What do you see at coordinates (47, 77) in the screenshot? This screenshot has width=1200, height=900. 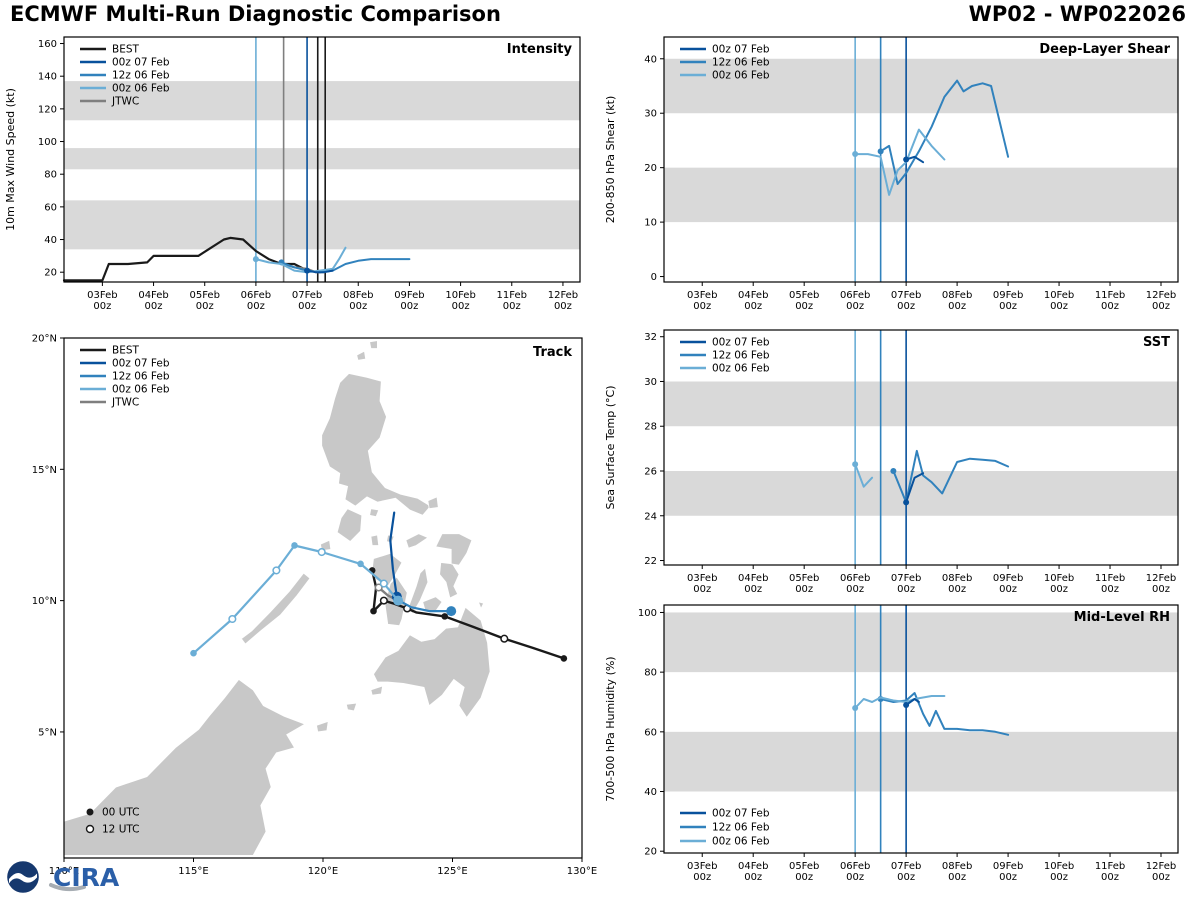 I see `y-tick-label: 140` at bounding box center [47, 77].